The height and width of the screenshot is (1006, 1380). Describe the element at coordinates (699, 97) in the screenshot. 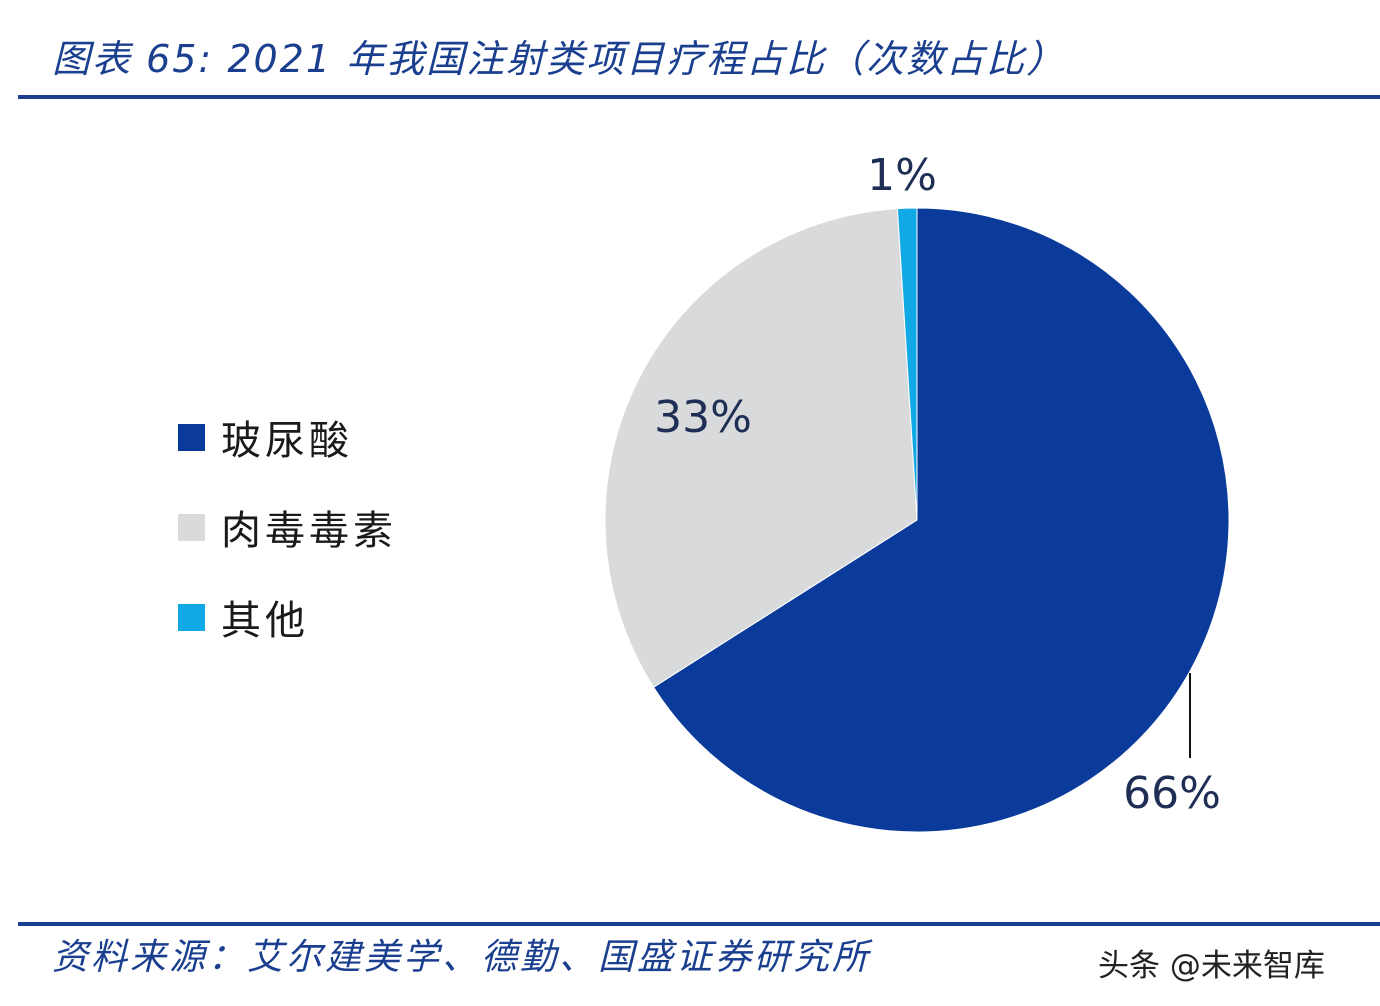

I see `header-rule` at that location.